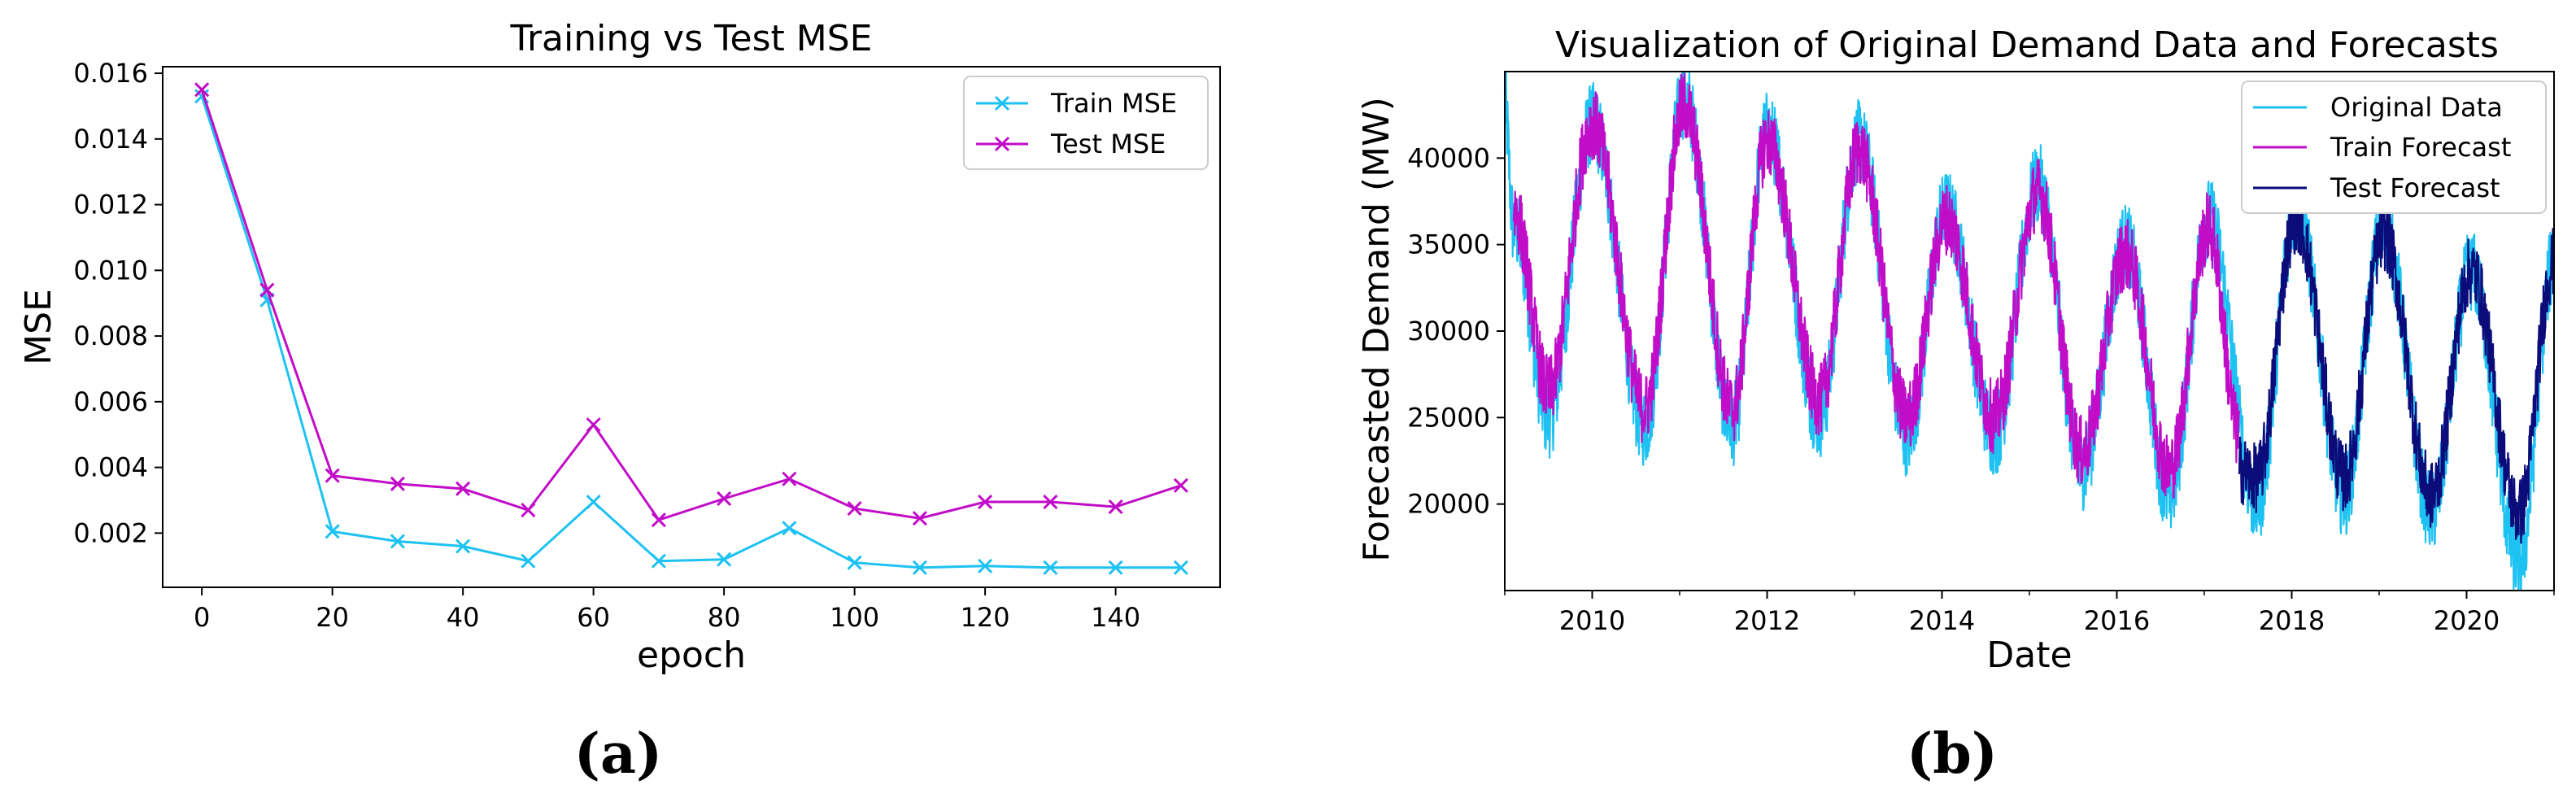  I want to click on legend-a-train-label: Train MSE, so click(1113, 104).